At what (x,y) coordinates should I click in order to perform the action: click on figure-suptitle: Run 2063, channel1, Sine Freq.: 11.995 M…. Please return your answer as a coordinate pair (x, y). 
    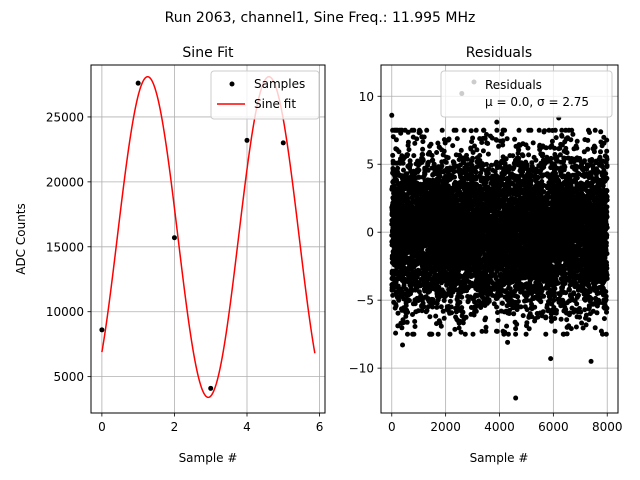
    Looking at the image, I should click on (320, 18).